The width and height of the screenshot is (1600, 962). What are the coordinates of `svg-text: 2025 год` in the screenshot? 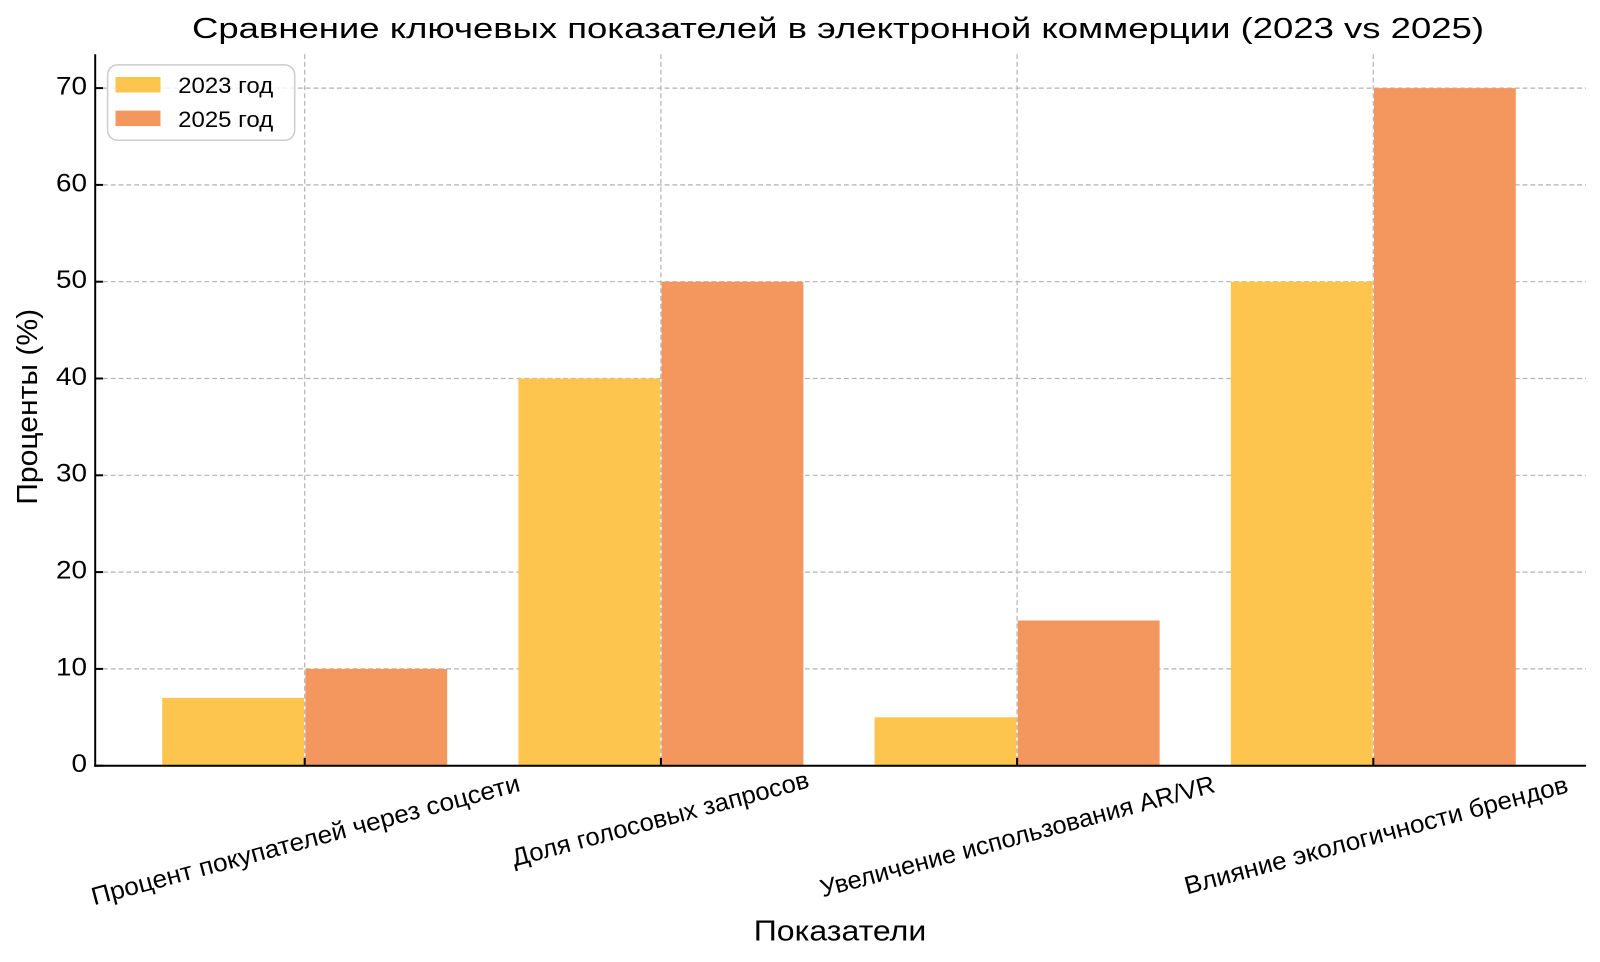 It's located at (225, 119).